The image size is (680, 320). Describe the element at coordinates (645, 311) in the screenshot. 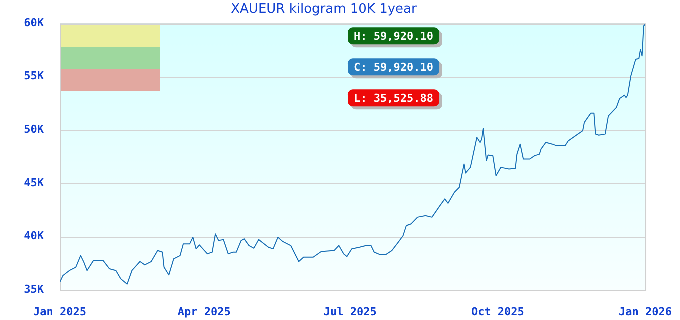

I see `x-tick-label: Jan 2026` at that location.